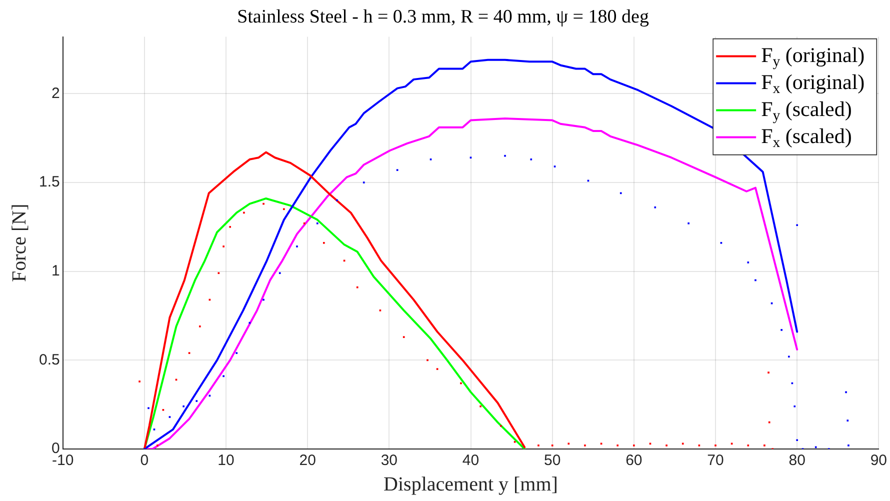  Describe the element at coordinates (226, 461) in the screenshot. I see `x-tick-label: 10` at that location.